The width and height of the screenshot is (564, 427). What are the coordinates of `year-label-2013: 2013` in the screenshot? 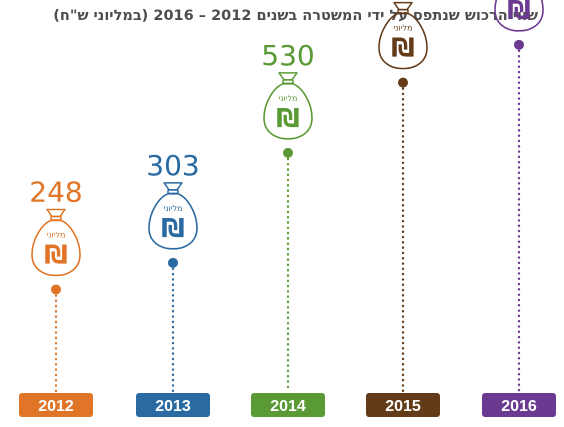 It's located at (173, 406).